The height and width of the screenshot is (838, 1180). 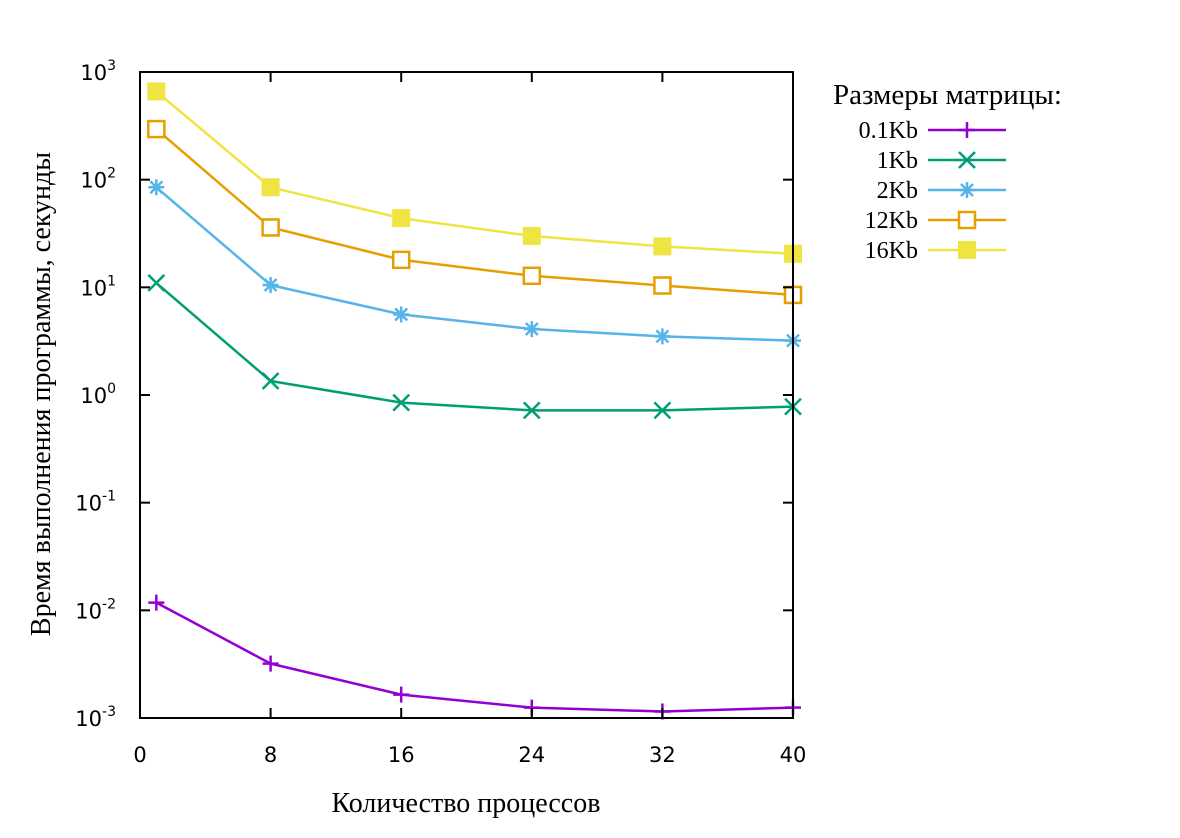 I want to click on series-3-point-0-box, so click(x=156, y=129).